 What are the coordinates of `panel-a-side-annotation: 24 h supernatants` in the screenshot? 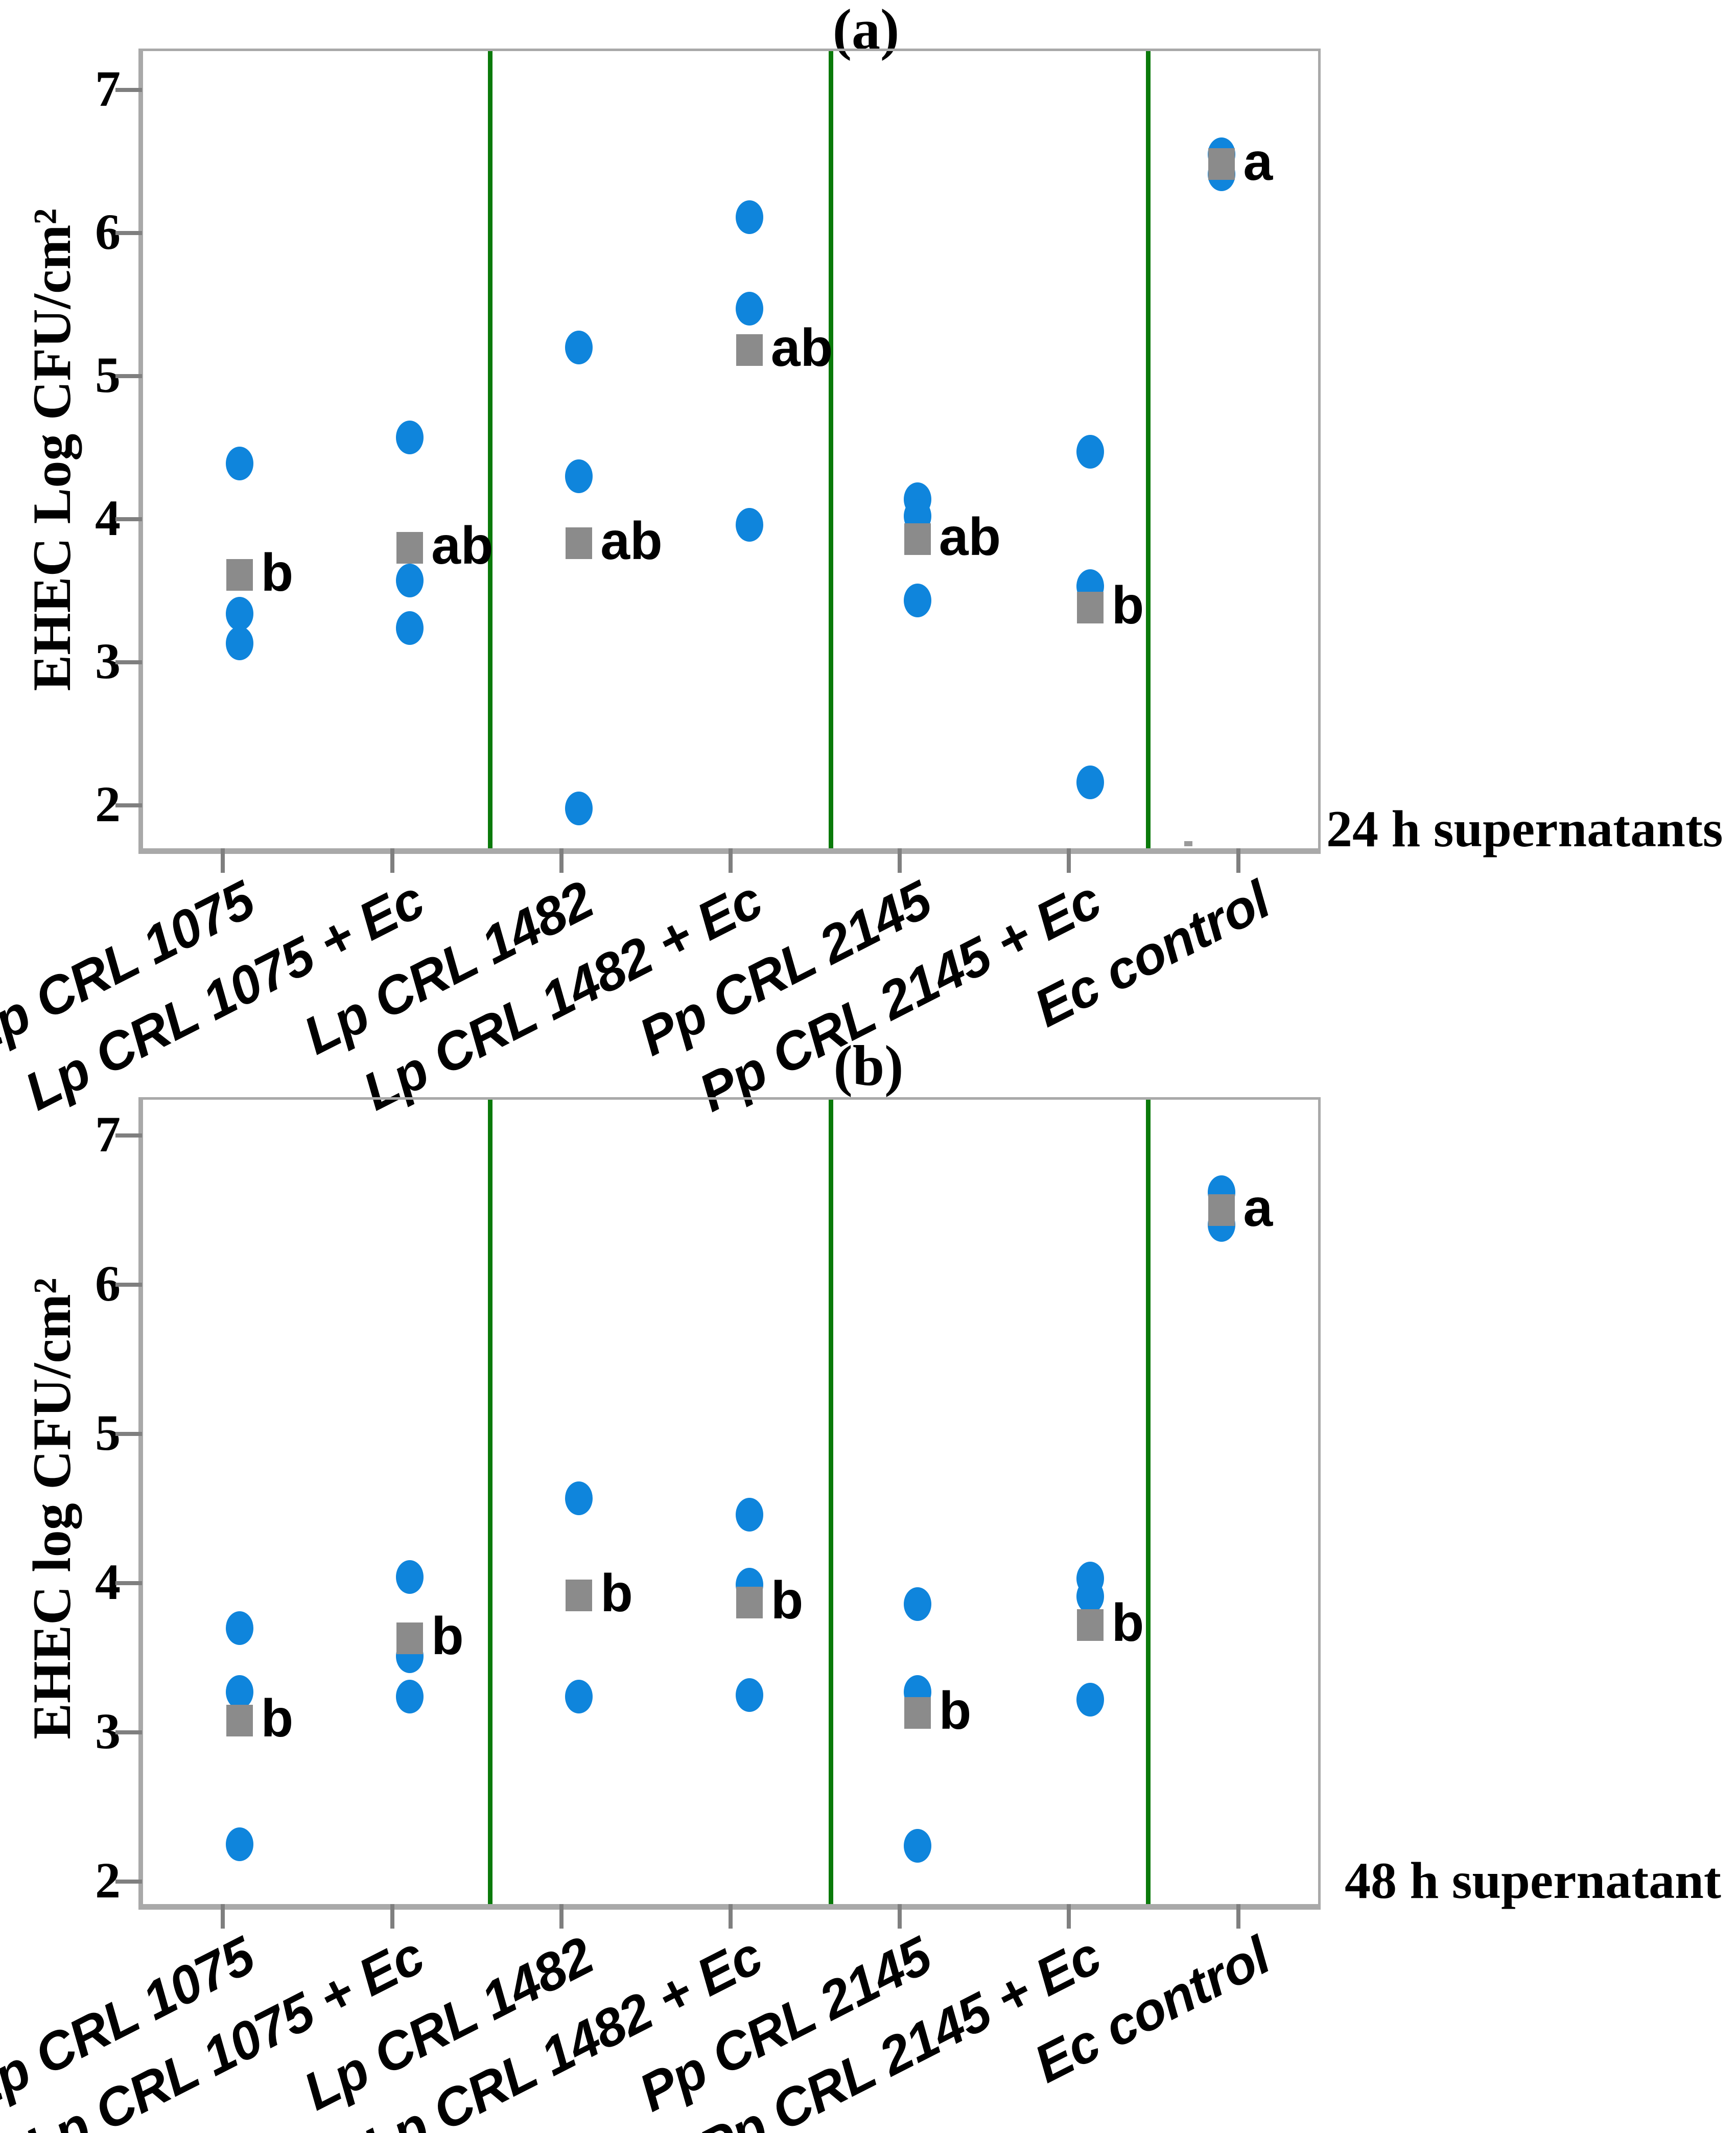 It's located at (1524, 829).